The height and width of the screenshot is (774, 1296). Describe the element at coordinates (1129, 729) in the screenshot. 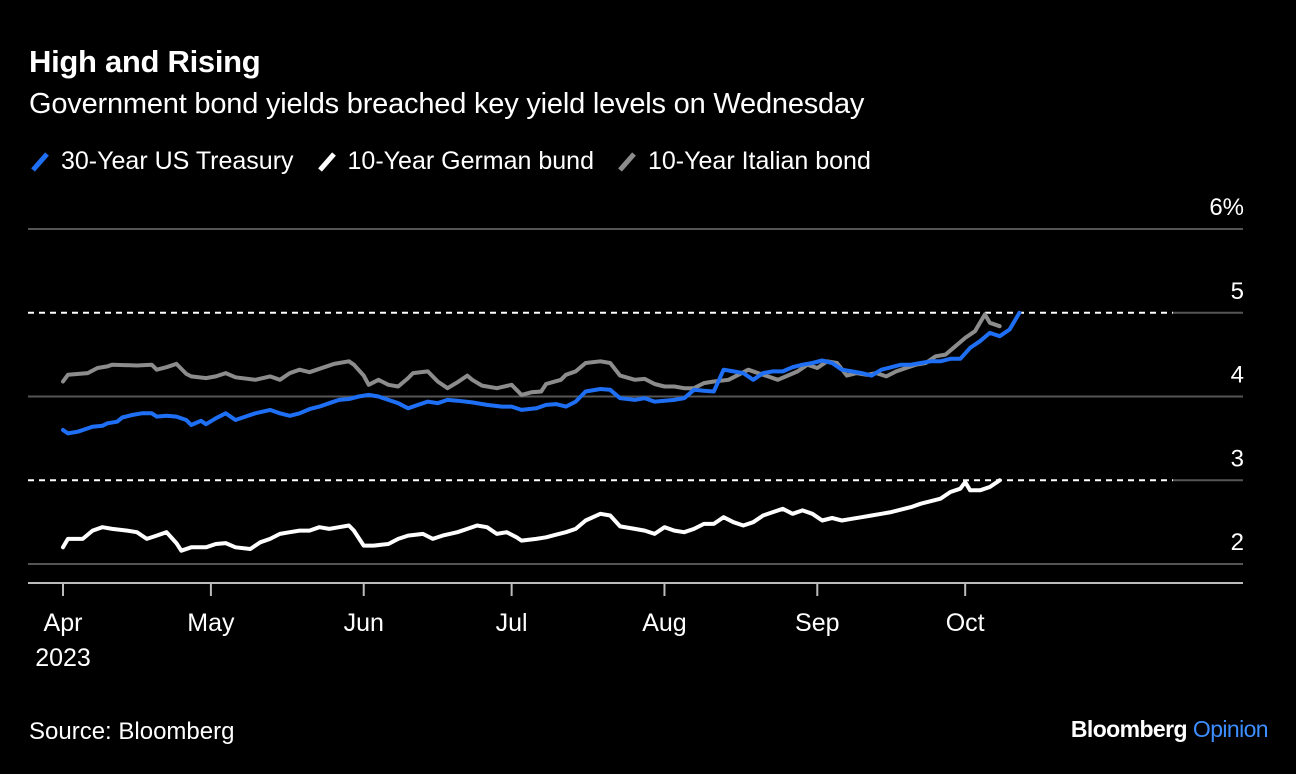

I see `brand-name: Bloomberg` at that location.